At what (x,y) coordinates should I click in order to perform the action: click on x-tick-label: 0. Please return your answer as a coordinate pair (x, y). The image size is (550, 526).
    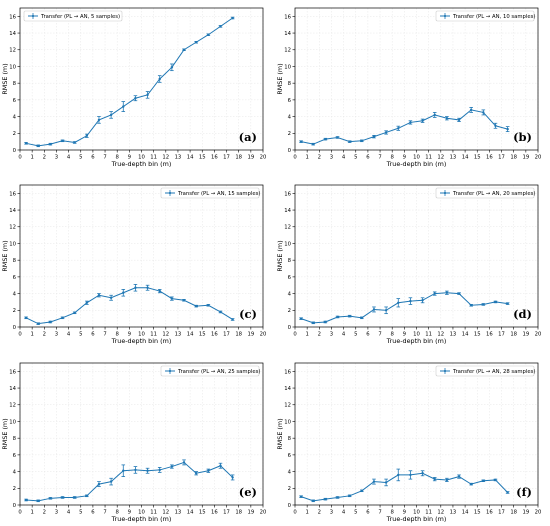
    Looking at the image, I should click on (20, 513).